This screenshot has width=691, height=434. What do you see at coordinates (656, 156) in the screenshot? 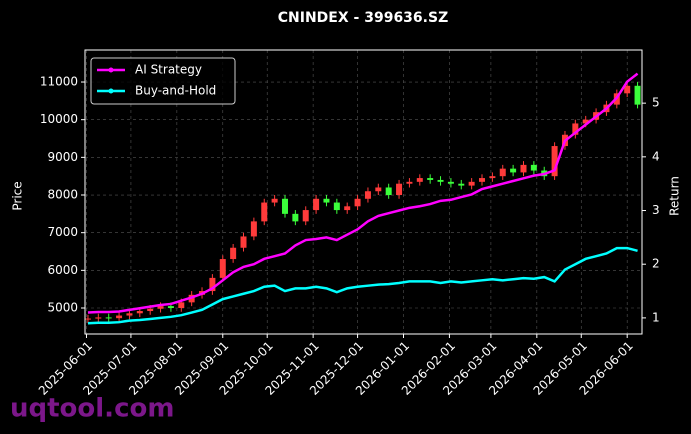
I see `y2-tick-label: 4` at bounding box center [656, 156].